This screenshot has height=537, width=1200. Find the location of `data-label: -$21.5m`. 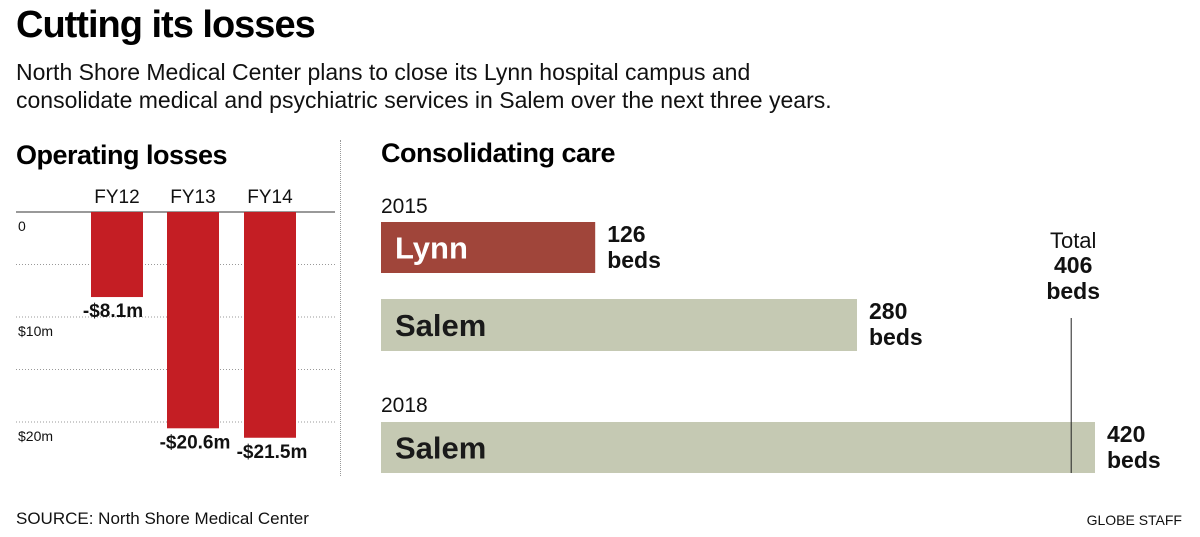

data-label: -$21.5m is located at coordinates (272, 452).